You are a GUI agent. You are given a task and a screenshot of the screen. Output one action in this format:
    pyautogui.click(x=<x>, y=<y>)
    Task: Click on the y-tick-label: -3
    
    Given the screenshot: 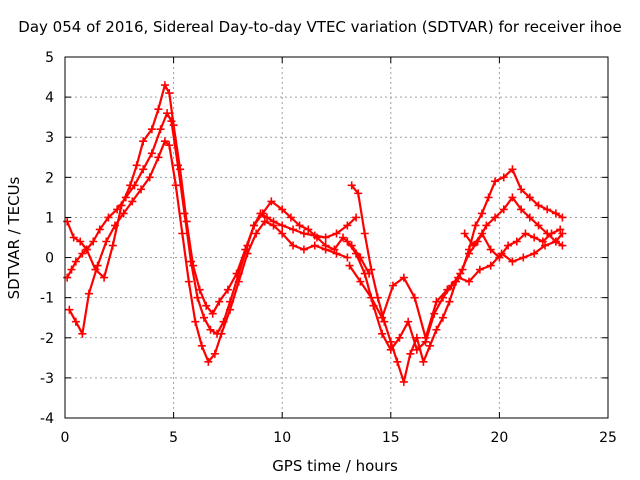 What is the action you would take?
    pyautogui.click(x=47, y=379)
    